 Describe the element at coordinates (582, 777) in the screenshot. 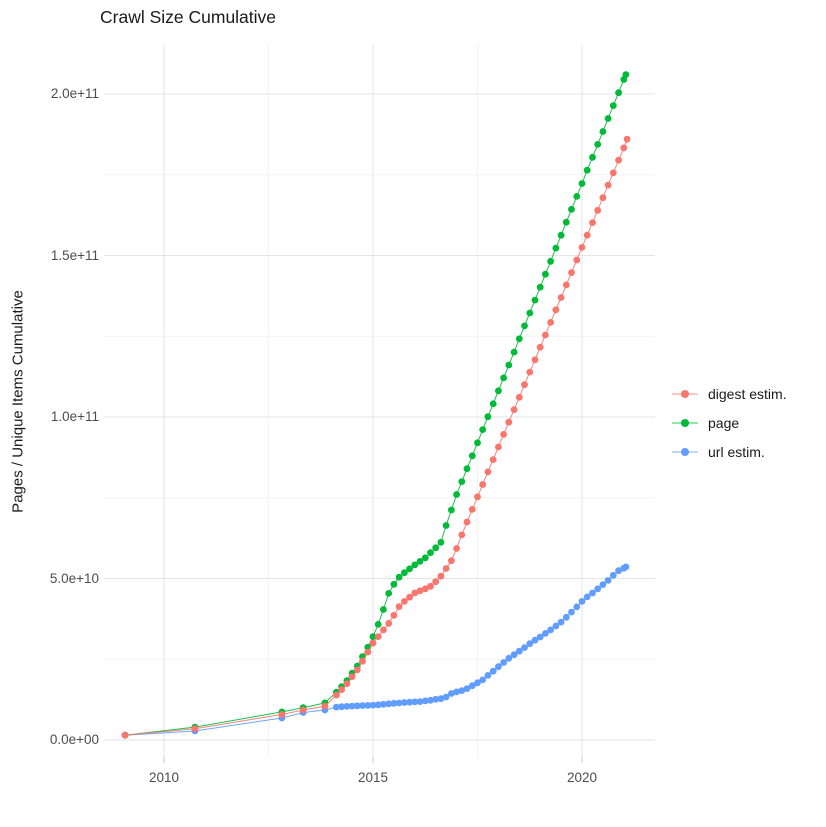

I see `x-tick-label: 2020` at that location.